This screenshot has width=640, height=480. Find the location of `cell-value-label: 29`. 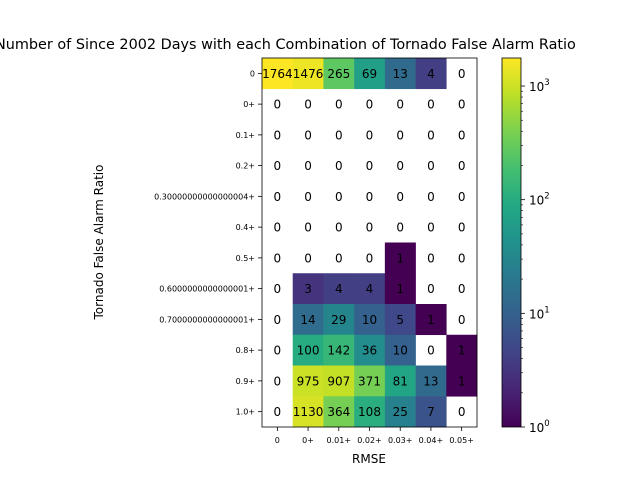

cell-value-label: 29 is located at coordinates (338, 320).